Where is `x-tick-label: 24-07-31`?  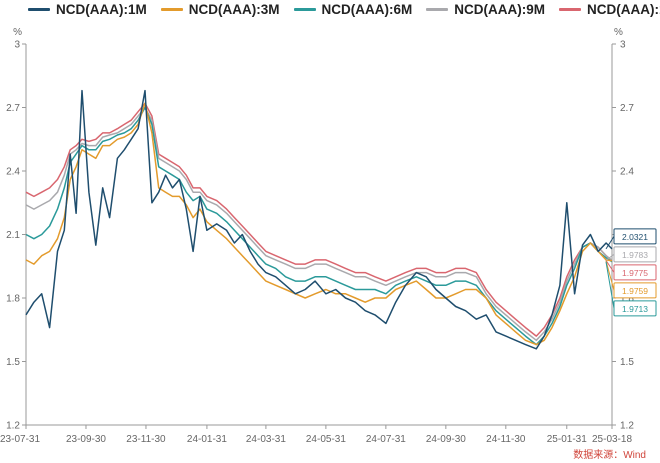
x-tick-label: 24-07-31 is located at coordinates (386, 439).